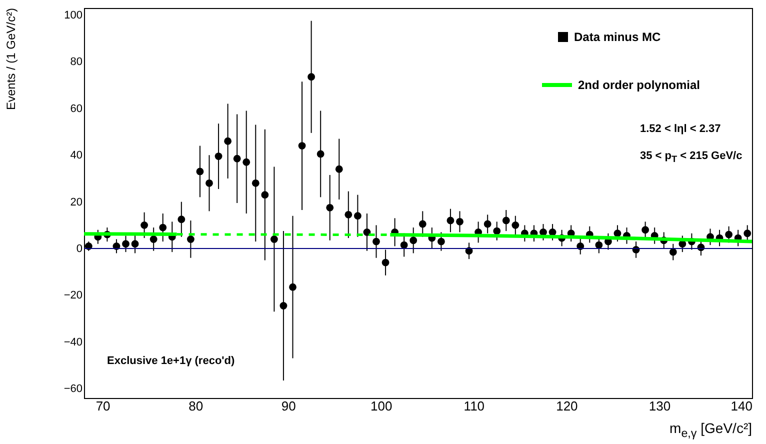  Describe the element at coordinates (618, 37) in the screenshot. I see `legend-label: Data minus MC` at that location.